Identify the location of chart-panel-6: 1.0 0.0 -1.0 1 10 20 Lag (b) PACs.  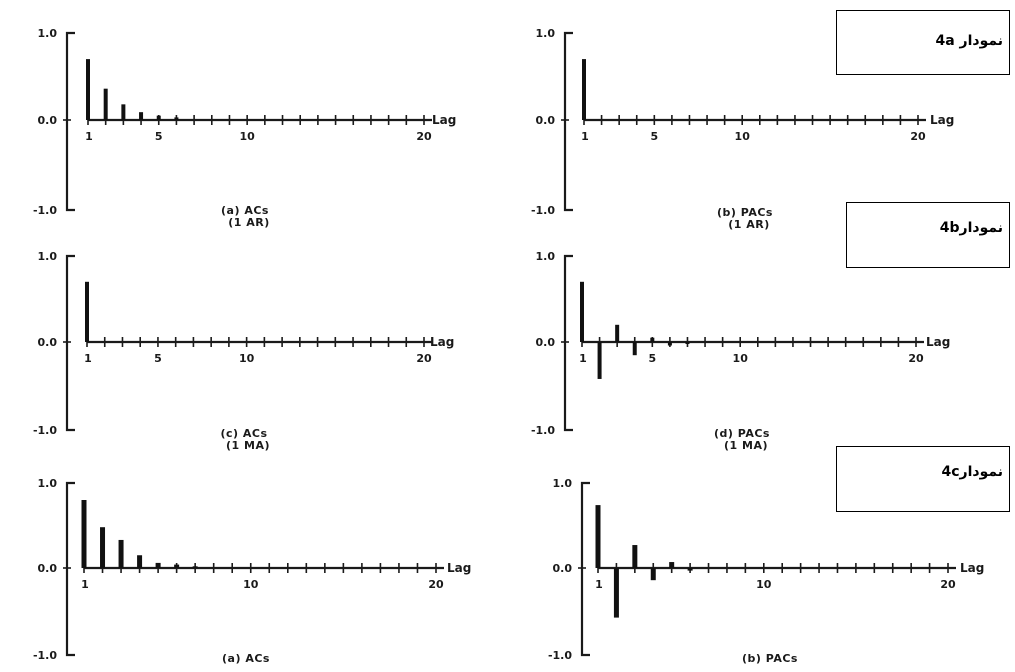
(766, 571).